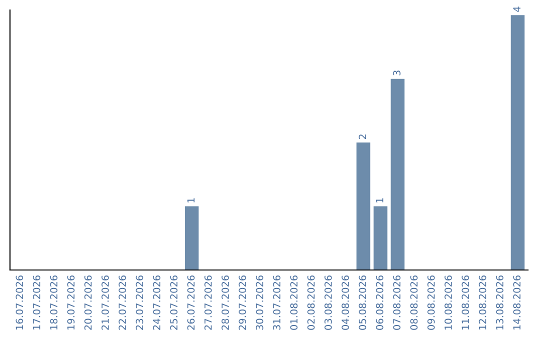  Describe the element at coordinates (346, 302) in the screenshot. I see `x-tick-label: 04.08.2026` at that location.